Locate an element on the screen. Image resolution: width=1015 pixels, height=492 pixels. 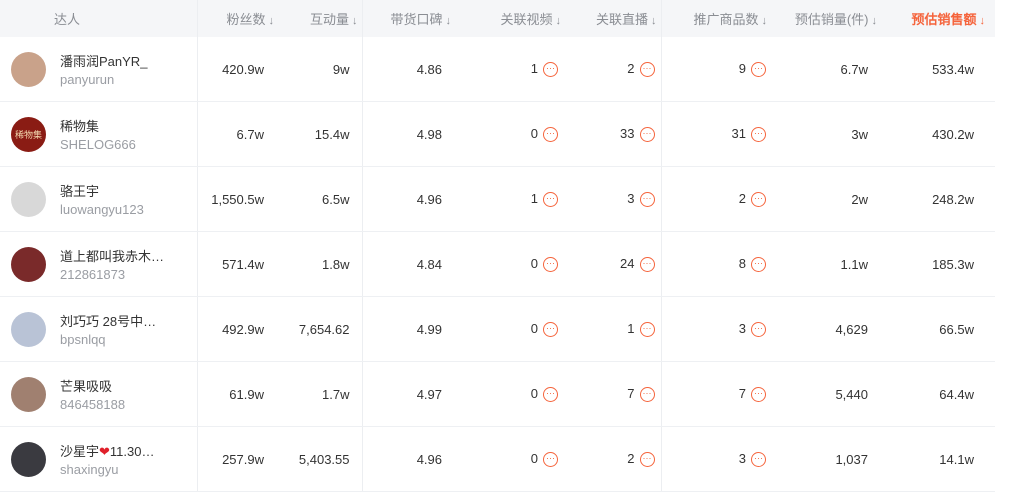
header-sales-volume: 预估销量(件) ↓ is located at coordinates (830, 18).